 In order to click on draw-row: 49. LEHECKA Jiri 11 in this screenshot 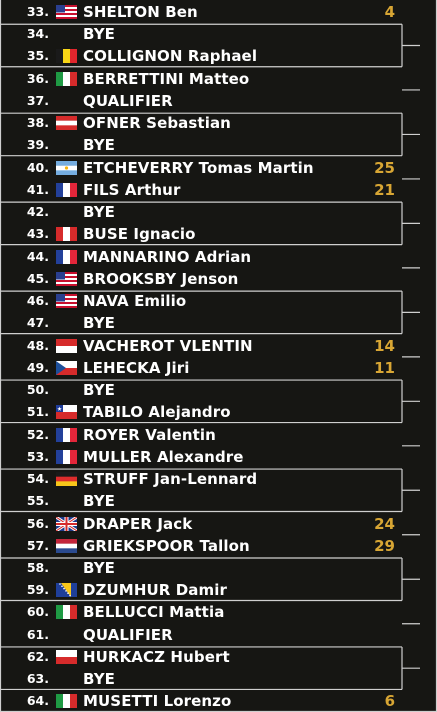, I will do `click(218, 368)`.